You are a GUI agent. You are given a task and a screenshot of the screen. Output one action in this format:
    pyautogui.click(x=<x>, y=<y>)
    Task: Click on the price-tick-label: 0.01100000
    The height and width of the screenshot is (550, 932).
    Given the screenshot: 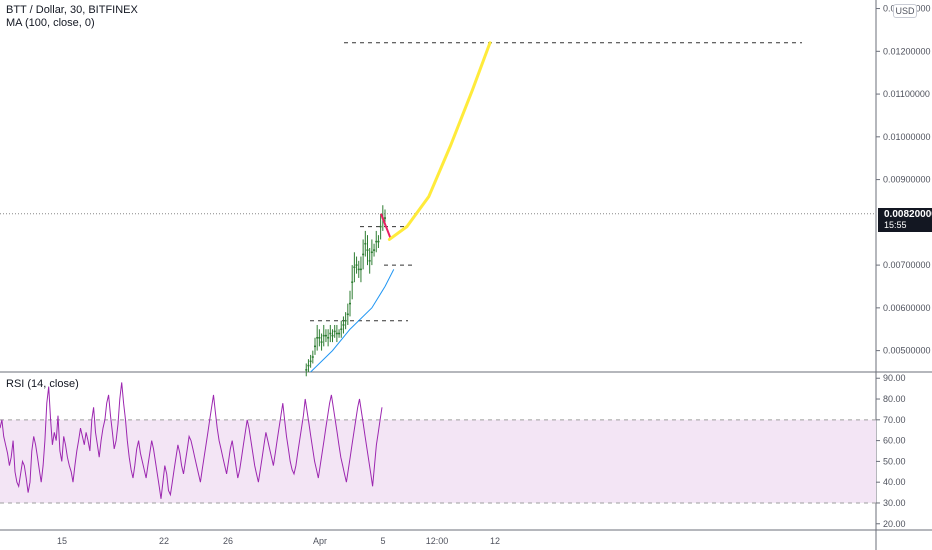 What is the action you would take?
    pyautogui.click(x=906, y=94)
    